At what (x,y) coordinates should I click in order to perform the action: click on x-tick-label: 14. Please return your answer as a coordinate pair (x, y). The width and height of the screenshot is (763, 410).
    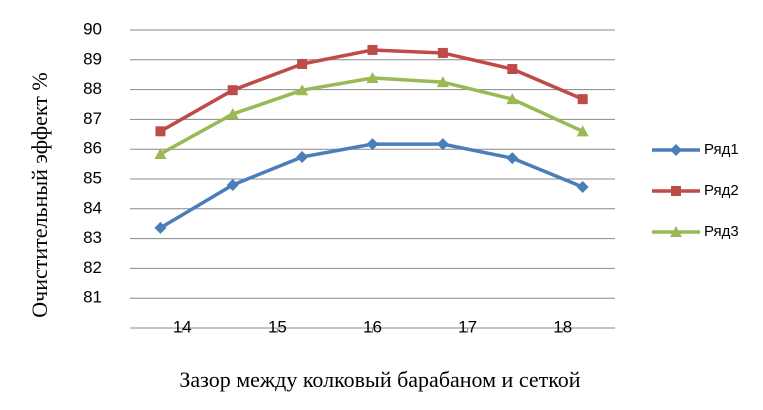
    Looking at the image, I should click on (182, 326).